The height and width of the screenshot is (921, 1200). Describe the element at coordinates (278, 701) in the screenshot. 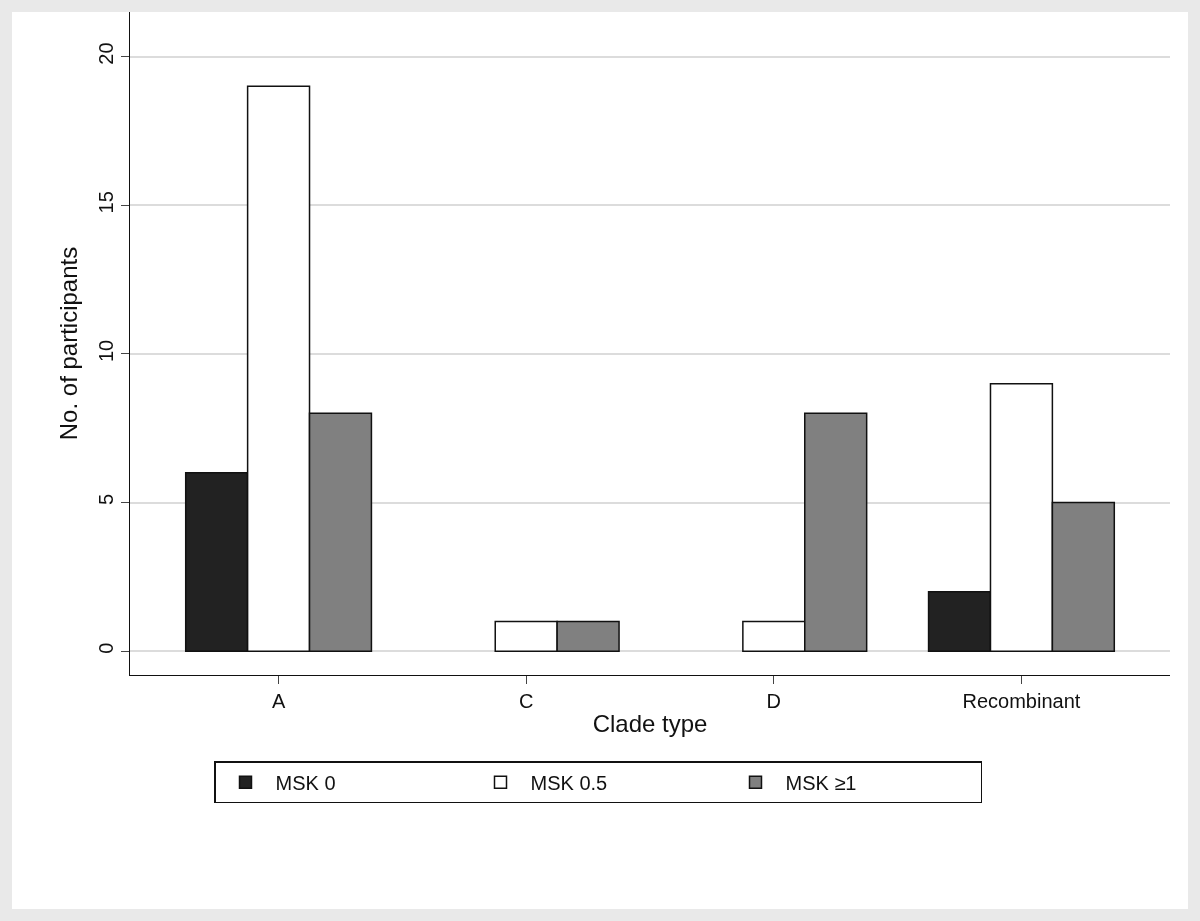

I see `x-tick-label: A` at that location.